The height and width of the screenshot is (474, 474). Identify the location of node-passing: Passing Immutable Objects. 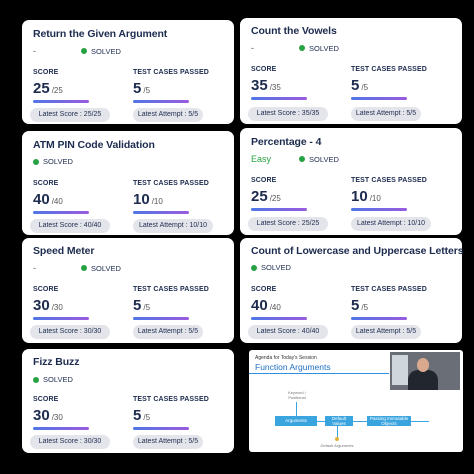
(389, 421).